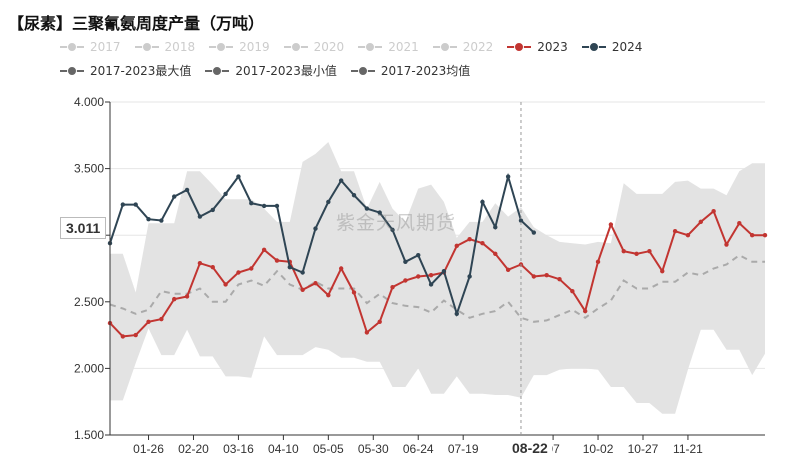 The height and width of the screenshot is (460, 808). I want to click on legend-label: 2021, so click(403, 47).